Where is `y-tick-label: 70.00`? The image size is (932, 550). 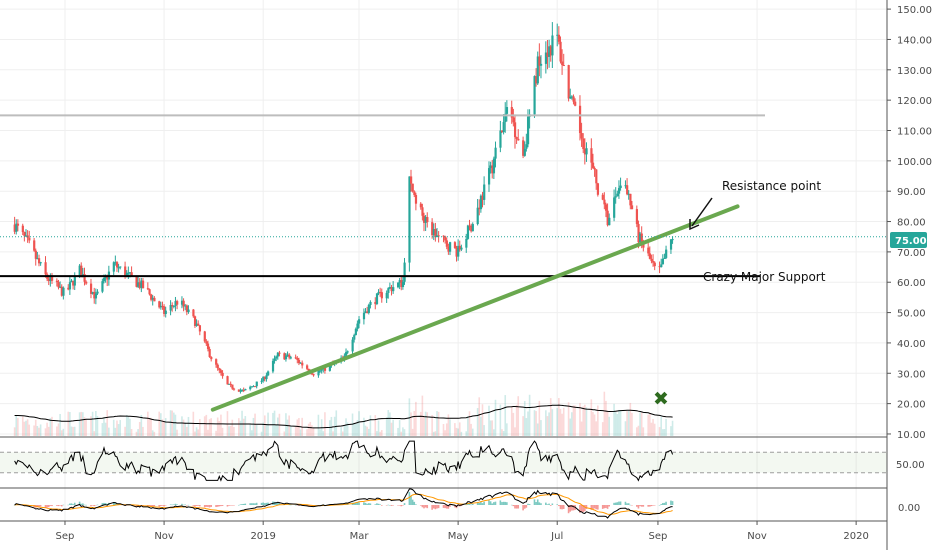
y-tick-label: 70.00 is located at coordinates (911, 253).